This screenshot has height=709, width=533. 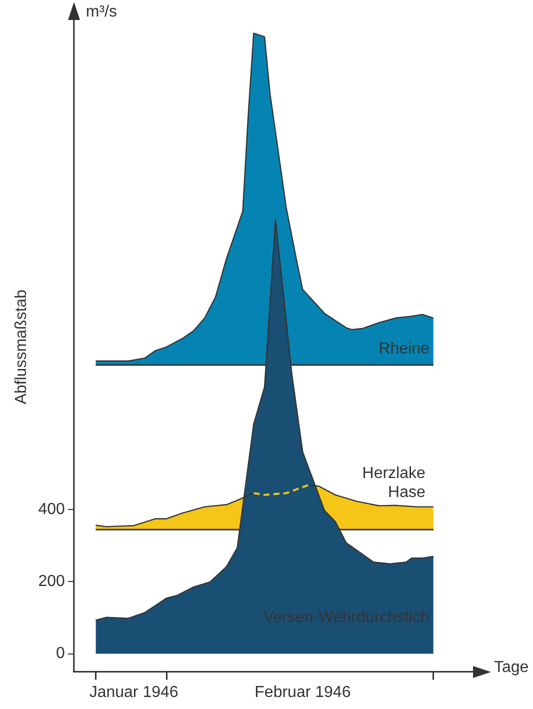 What do you see at coordinates (51, 581) in the screenshot?
I see `y-tick-label: 200` at bounding box center [51, 581].